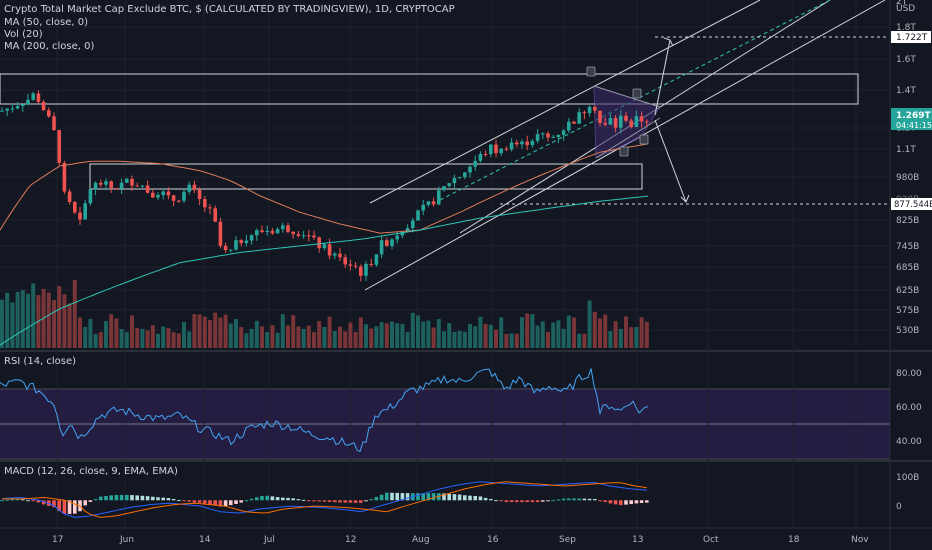  What do you see at coordinates (23, 34) in the screenshot?
I see `vol-legend: Vol (20)` at bounding box center [23, 34].